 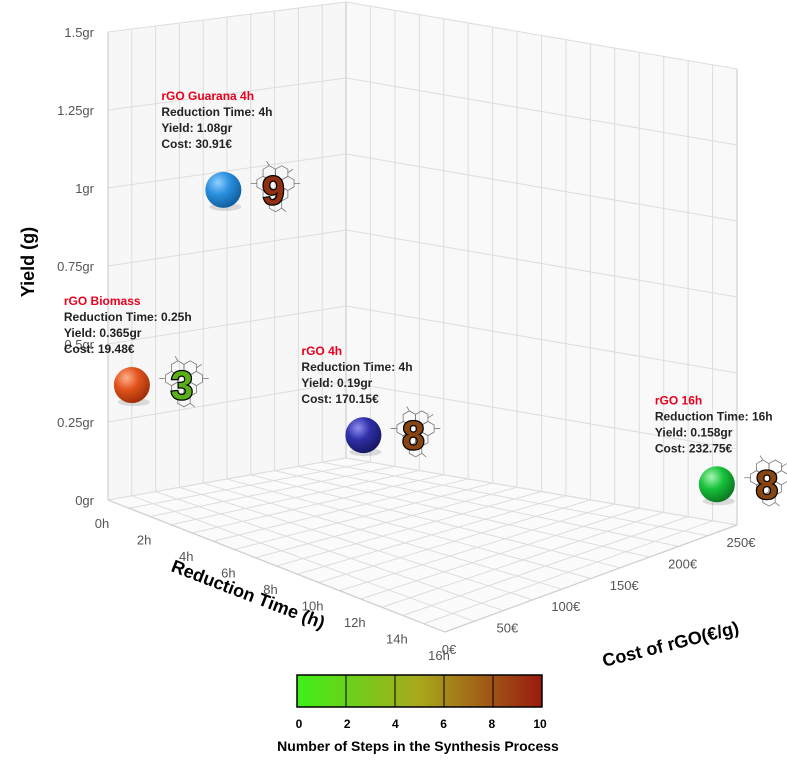 What do you see at coordinates (84, 188) in the screenshot?
I see `y-tick-label: 1gr` at bounding box center [84, 188].